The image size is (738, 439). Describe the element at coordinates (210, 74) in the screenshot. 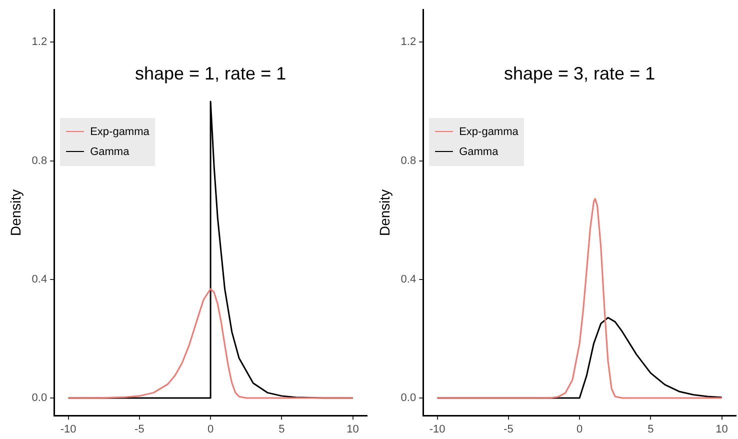

I see `text: shape = 1, rate = 1` at that location.